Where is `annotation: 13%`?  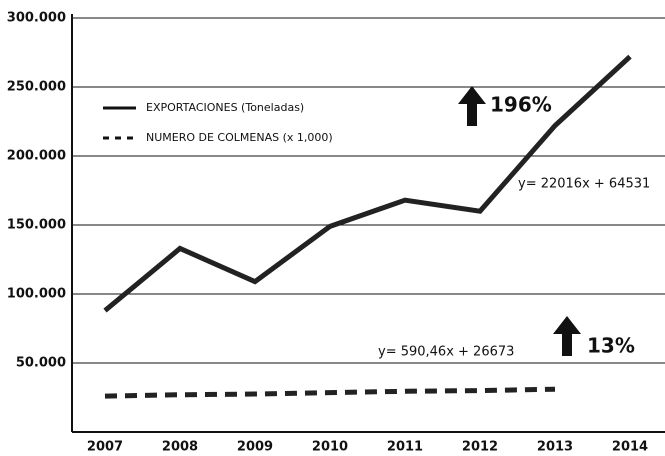 annotation: 13% is located at coordinates (611, 346).